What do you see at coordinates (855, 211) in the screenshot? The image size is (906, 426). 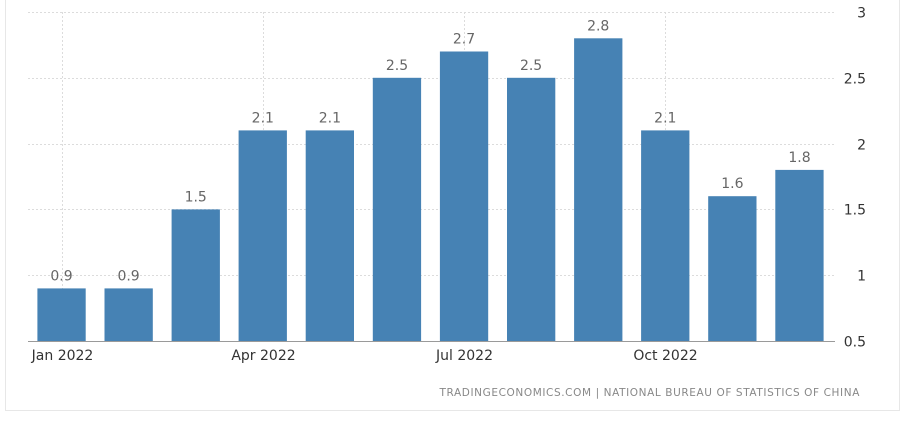 I see `y-tick-label: 1.5` at bounding box center [855, 211].